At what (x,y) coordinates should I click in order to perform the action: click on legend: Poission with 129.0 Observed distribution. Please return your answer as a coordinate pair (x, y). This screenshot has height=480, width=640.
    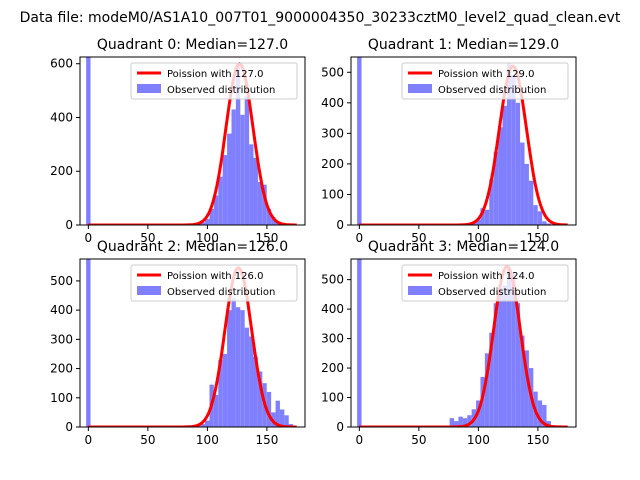
    Looking at the image, I should click on (485, 81).